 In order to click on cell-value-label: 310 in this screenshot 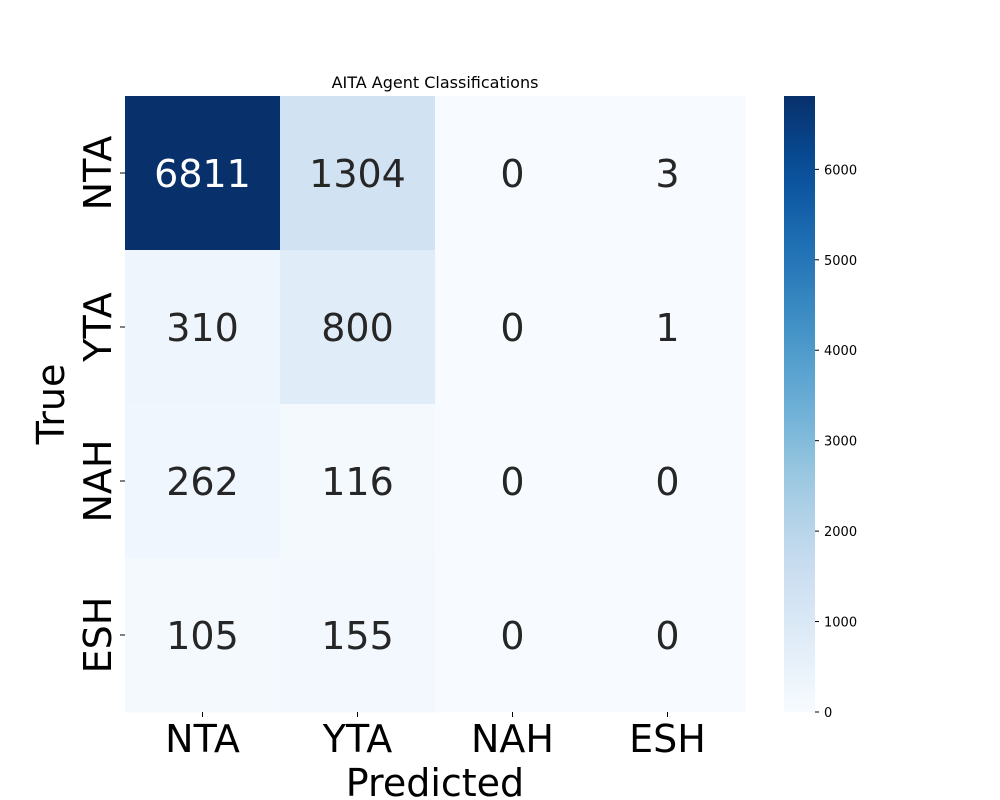, I will do `click(202, 328)`.